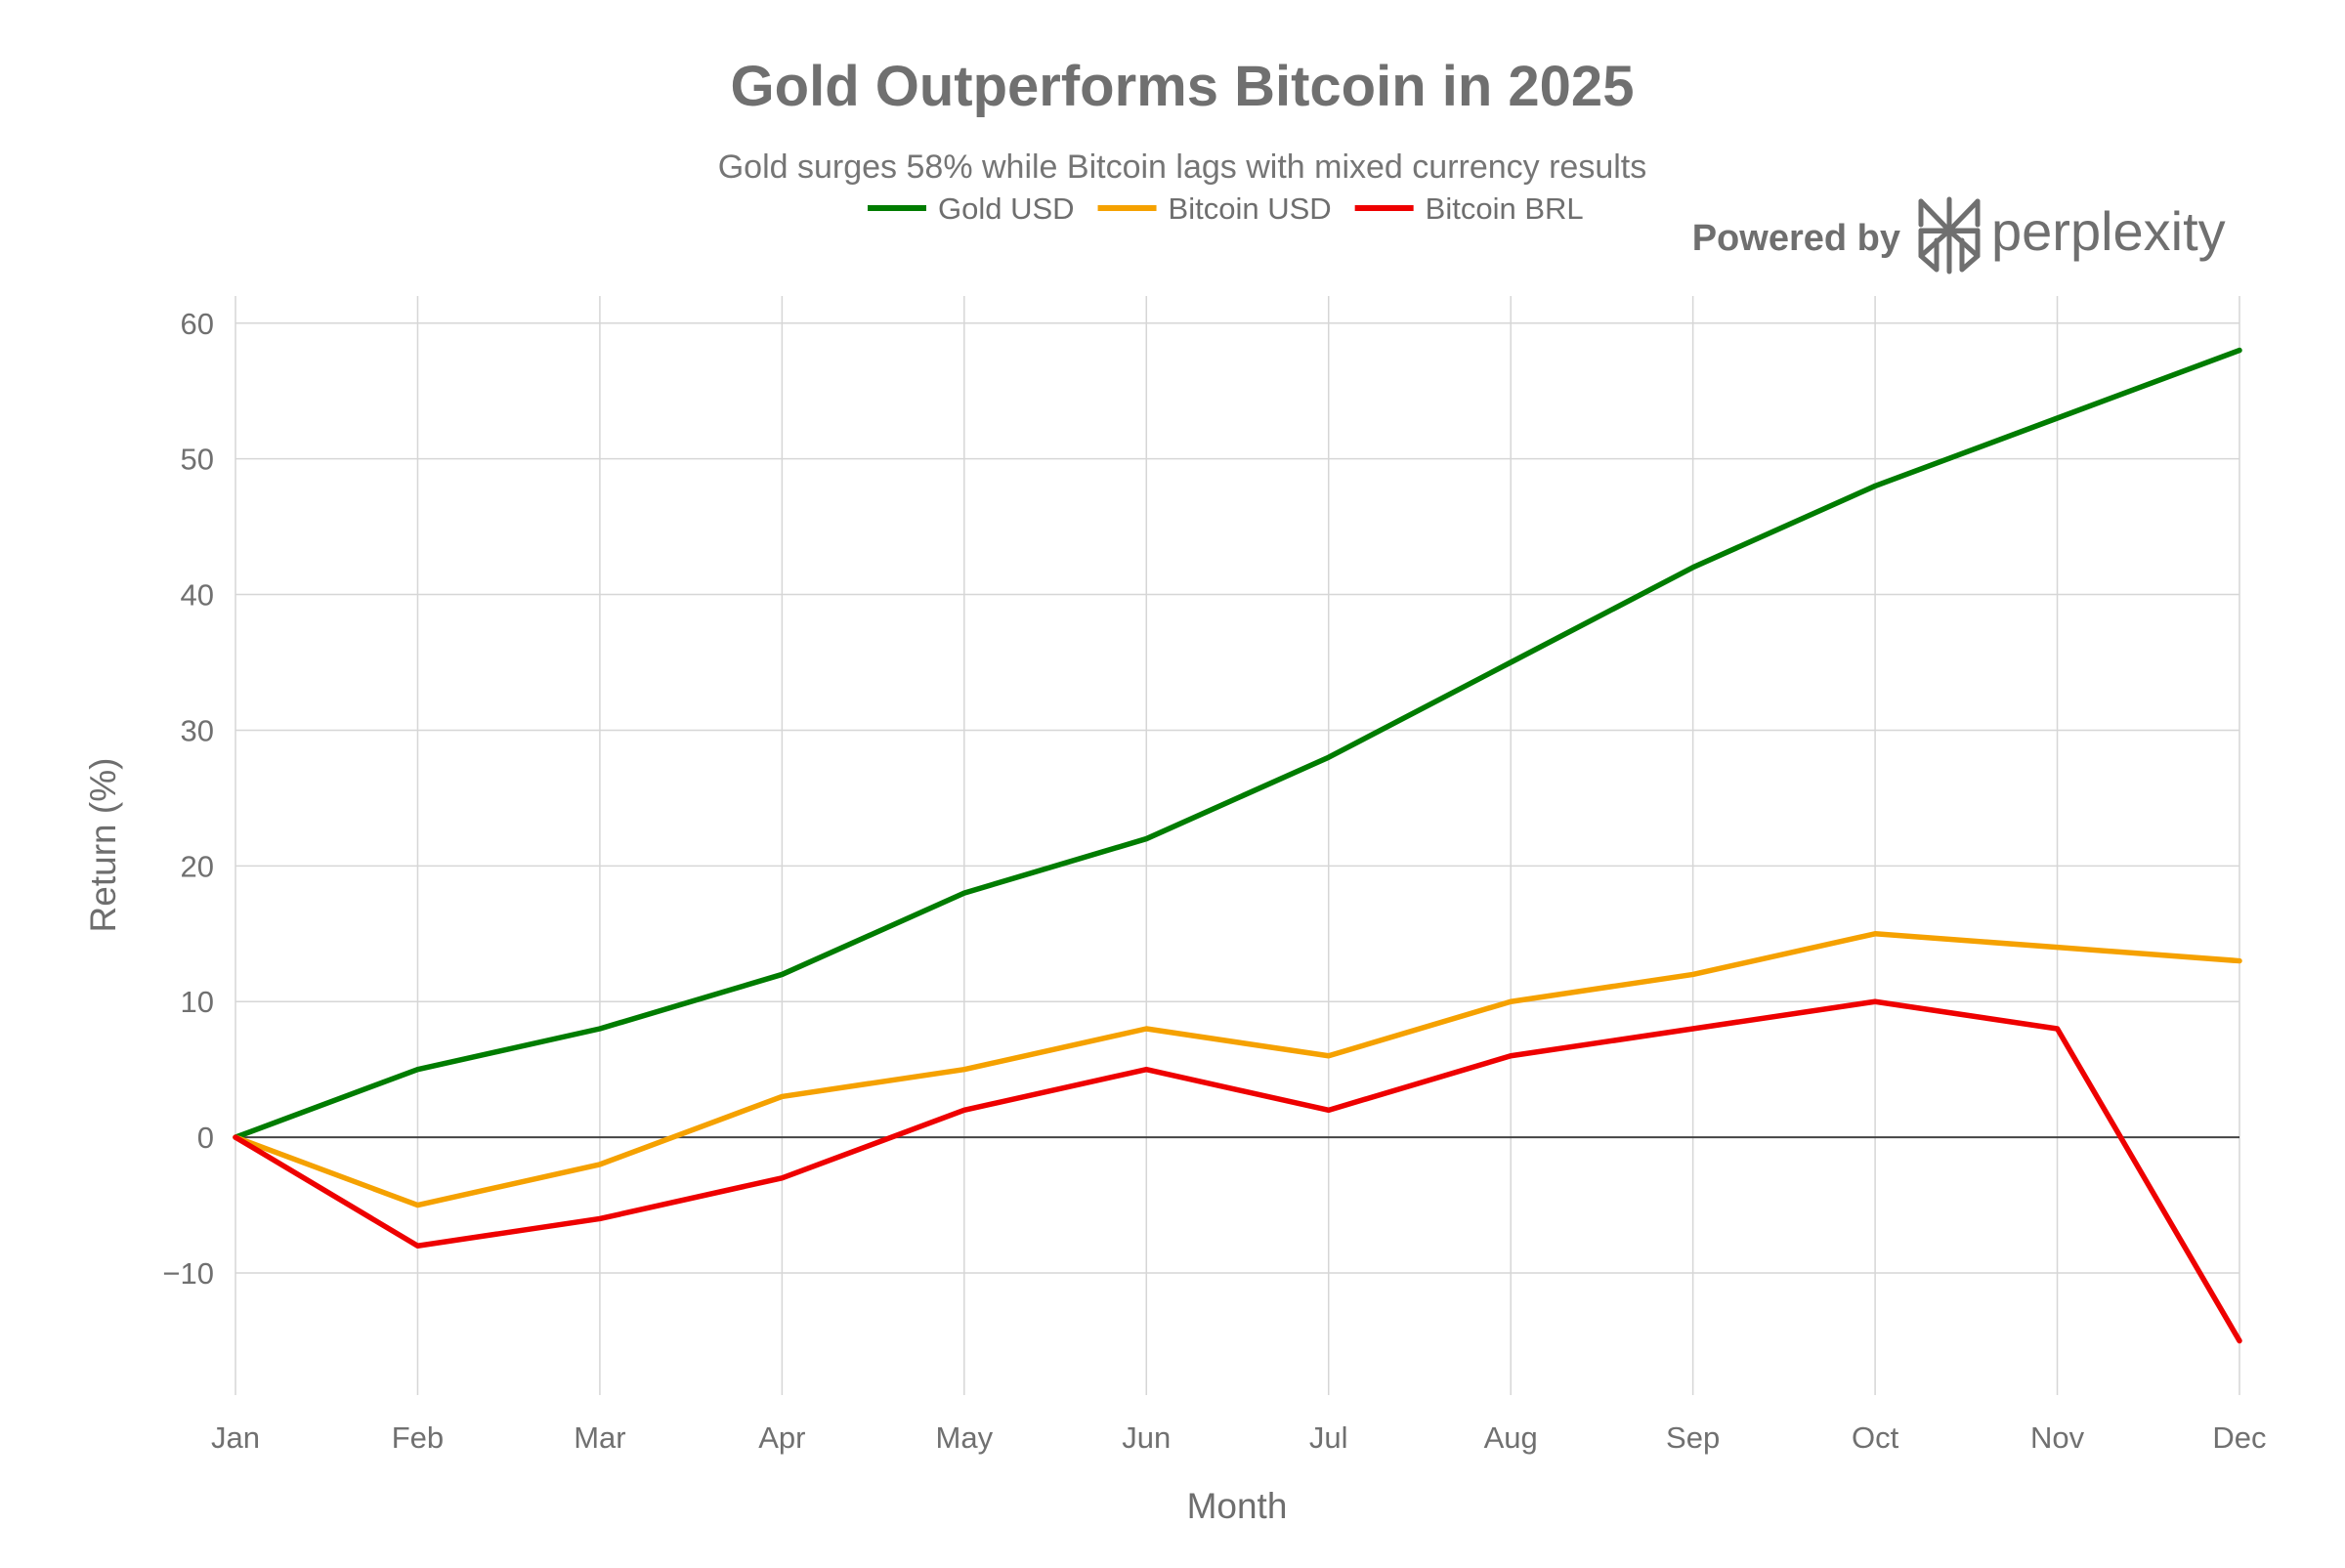 Image resolution: width=2345 pixels, height=1568 pixels. What do you see at coordinates (599, 1437) in the screenshot?
I see `x-tick-label-mar: Mar` at bounding box center [599, 1437].